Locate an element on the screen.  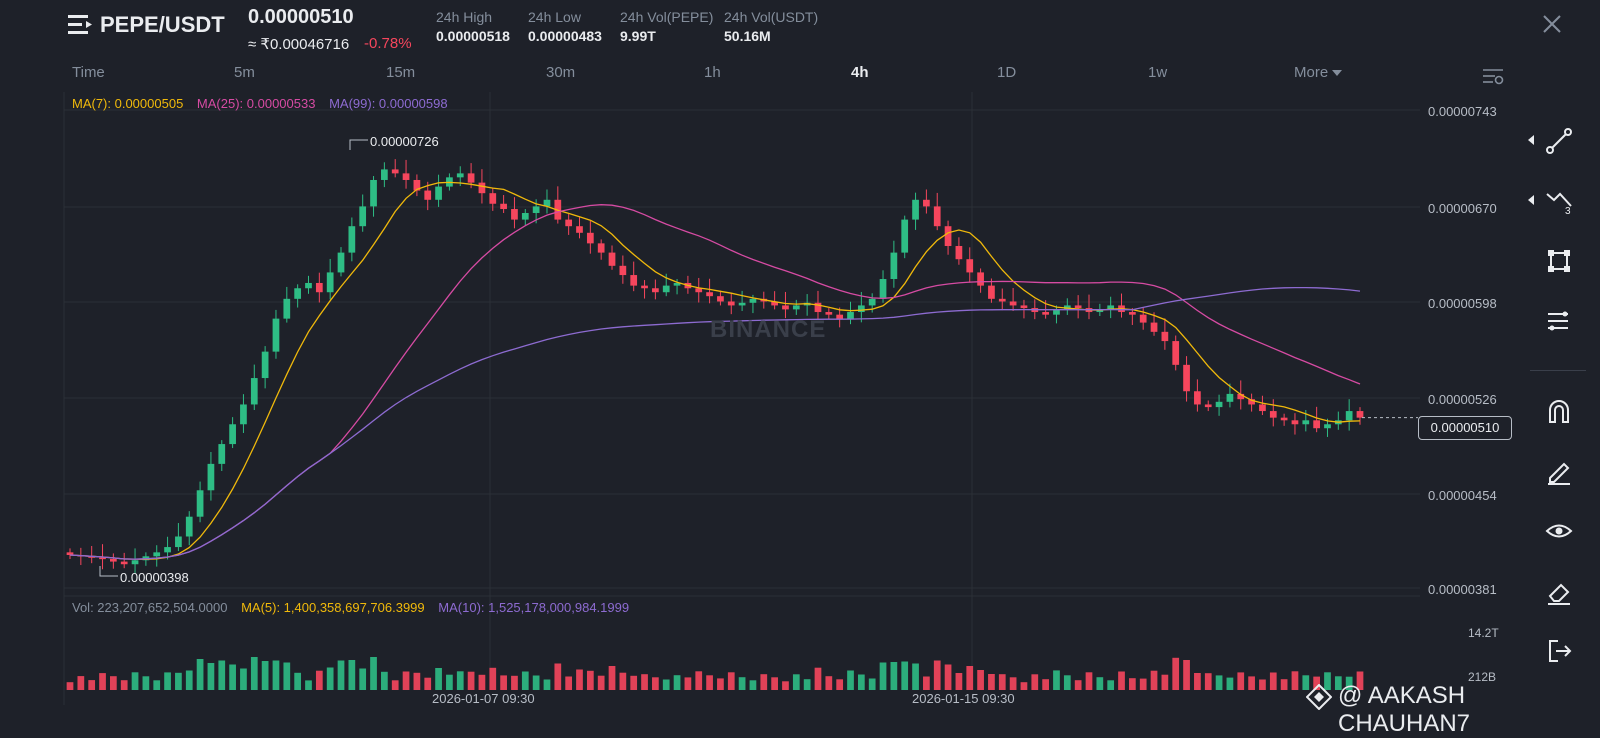
eye-icon is located at coordinates (1559, 531).